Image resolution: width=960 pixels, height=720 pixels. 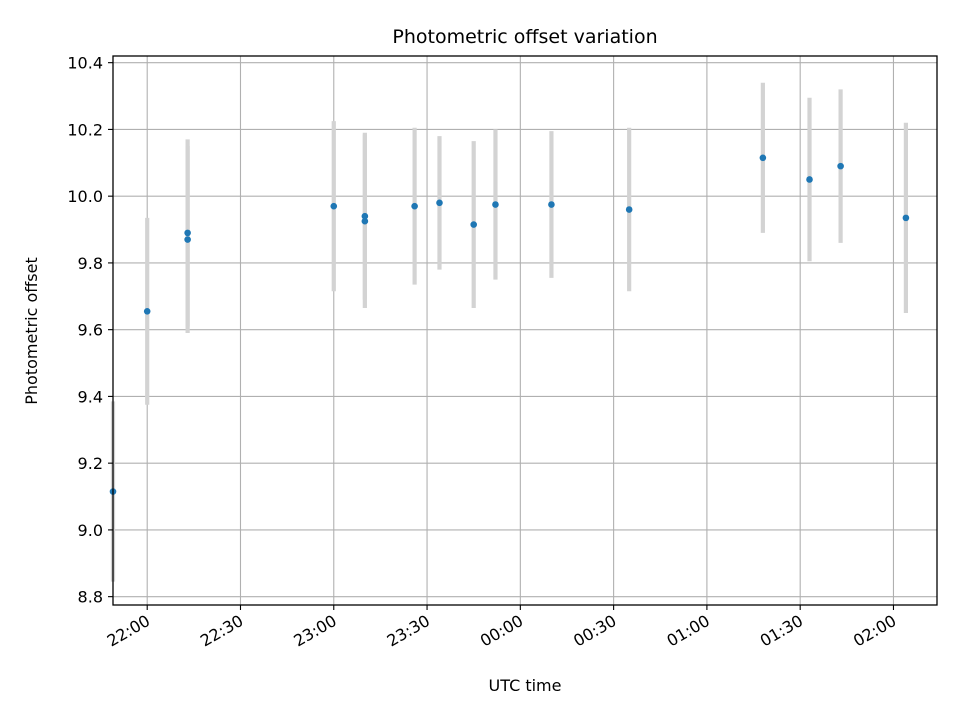 I want to click on y-tick-label: 9.6, so click(x=90, y=330).